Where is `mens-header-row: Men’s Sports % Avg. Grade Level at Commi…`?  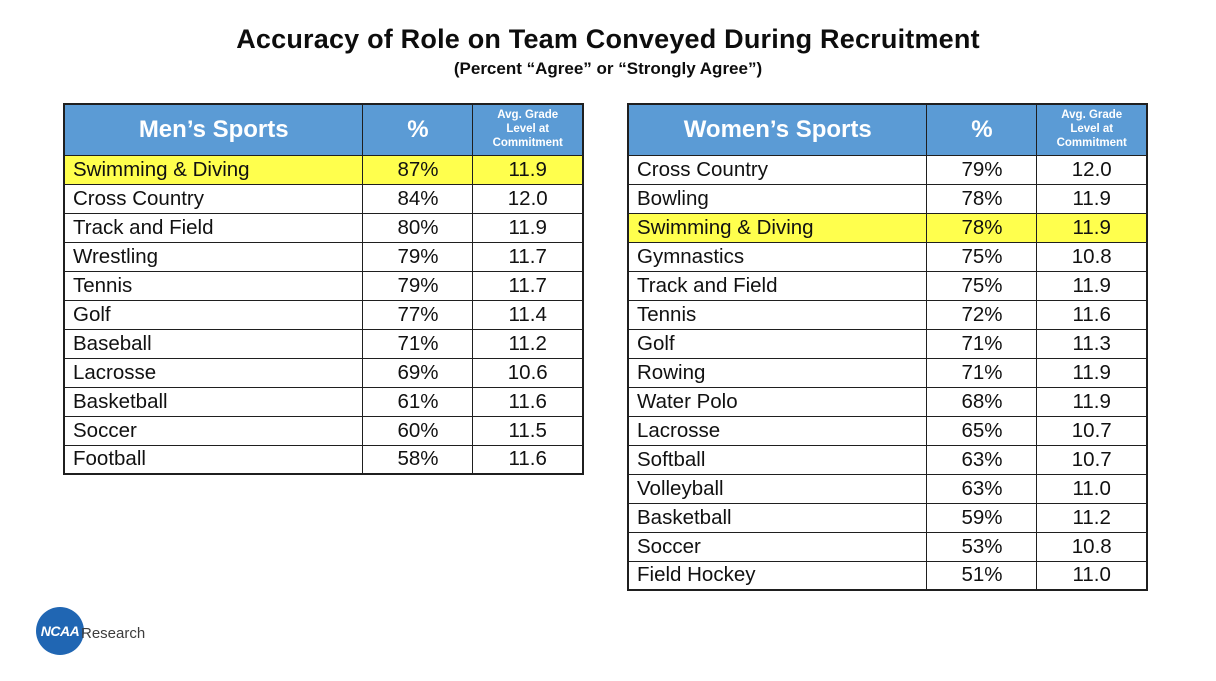
mens-header-row: Men’s Sports % Avg. Grade Level at Commi… is located at coordinates (323, 129).